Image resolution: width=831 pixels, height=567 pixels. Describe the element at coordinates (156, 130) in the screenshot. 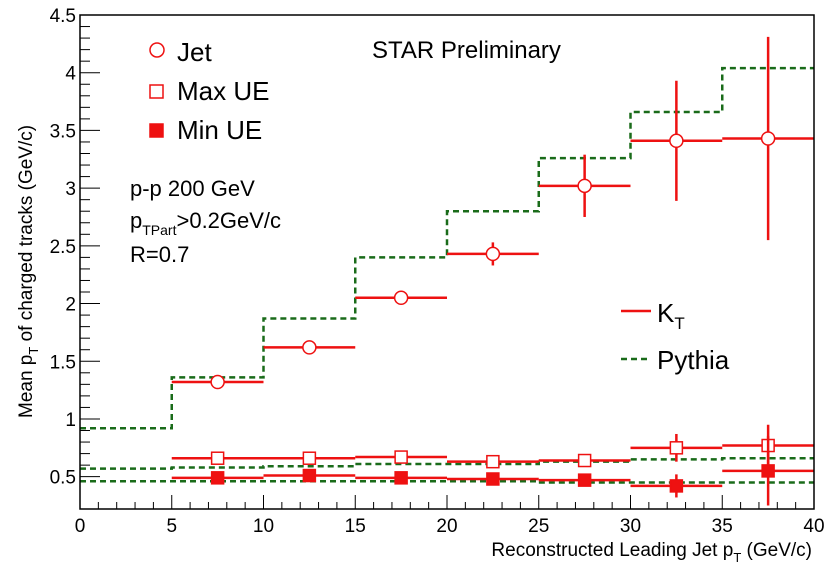

I see `legend-min-ue-marker` at that location.